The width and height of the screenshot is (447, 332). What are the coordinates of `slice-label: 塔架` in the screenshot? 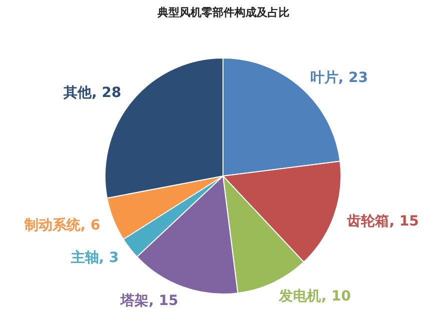 It's located at (134, 301).